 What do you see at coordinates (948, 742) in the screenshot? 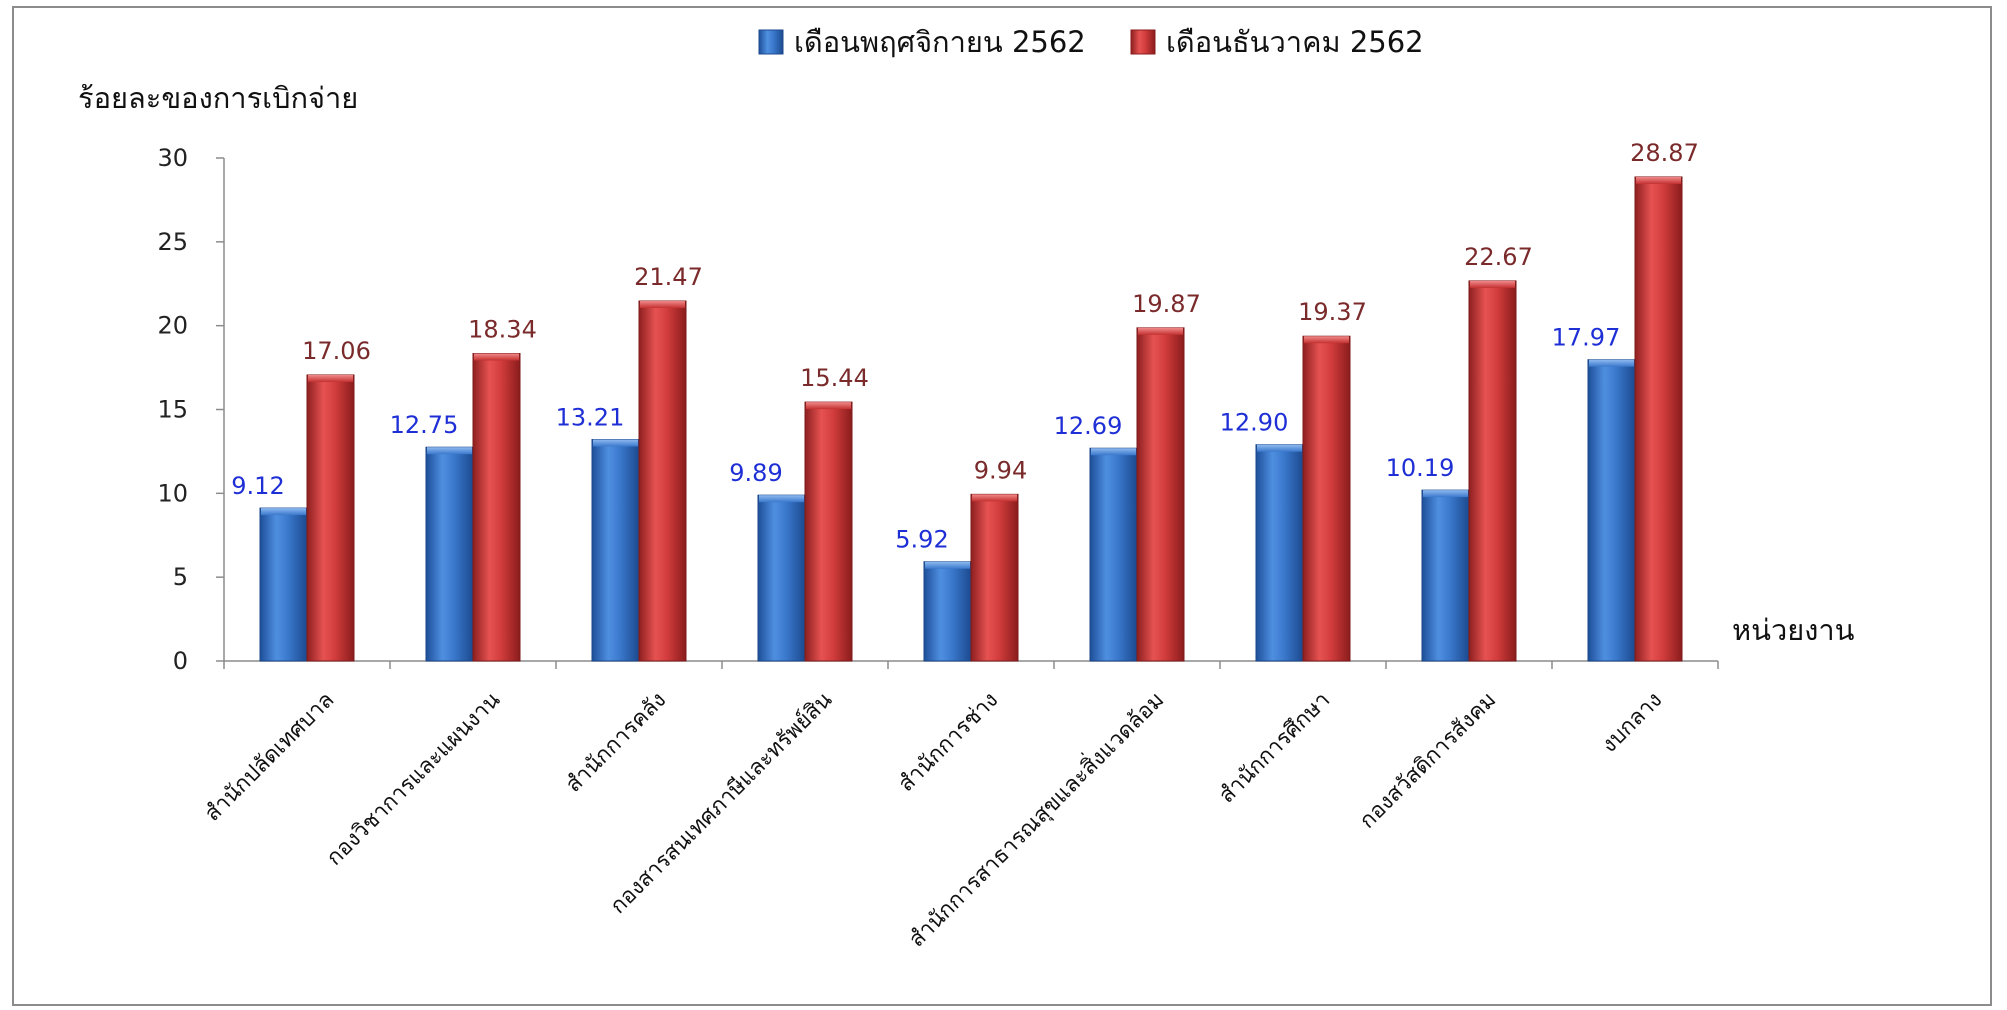
I see `category-label: สำนักการช่าง` at bounding box center [948, 742].